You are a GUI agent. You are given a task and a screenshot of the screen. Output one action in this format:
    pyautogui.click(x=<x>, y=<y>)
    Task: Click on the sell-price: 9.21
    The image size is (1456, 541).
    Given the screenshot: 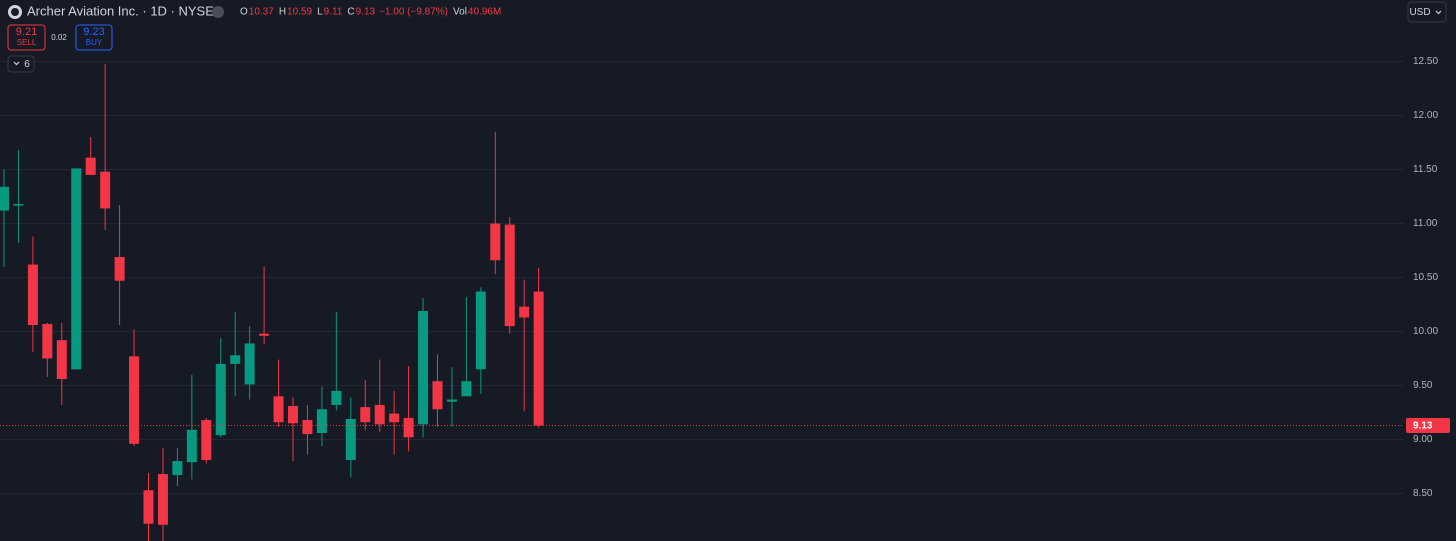 What is the action you would take?
    pyautogui.click(x=26, y=32)
    